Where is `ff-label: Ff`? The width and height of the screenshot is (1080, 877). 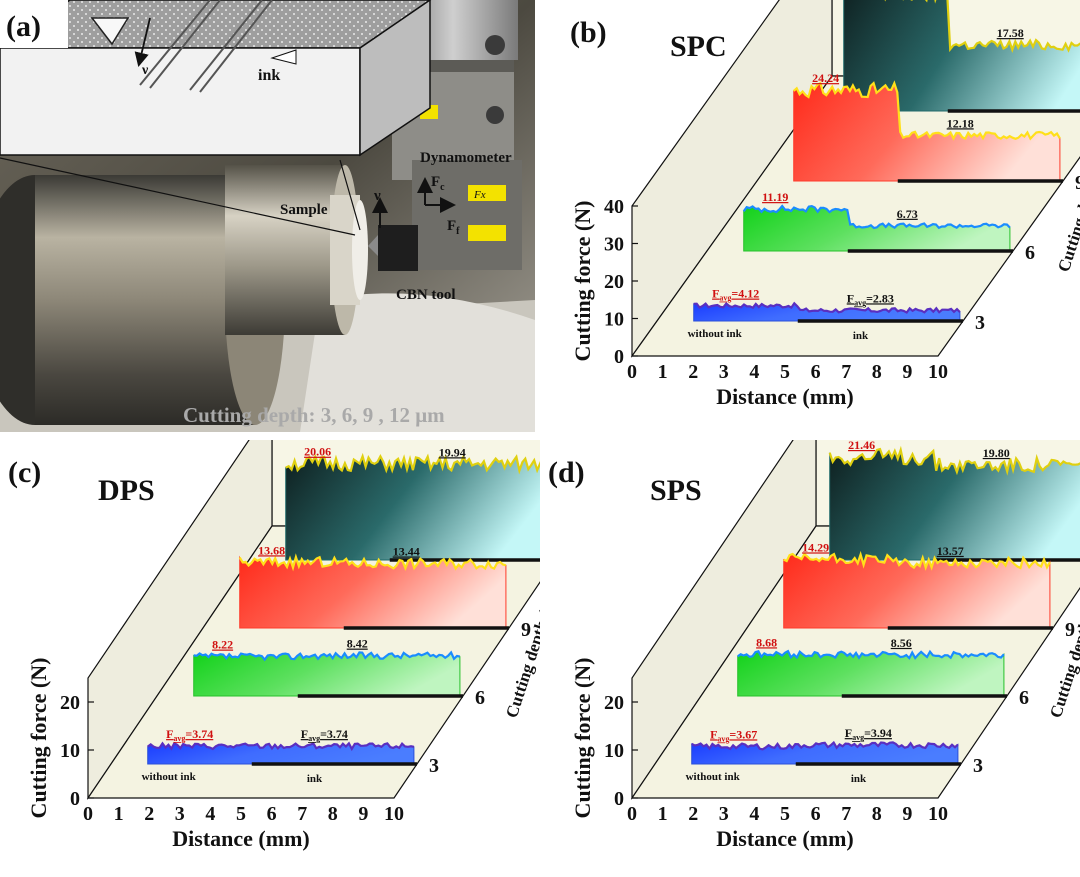 ff-label: Ff is located at coordinates (453, 227).